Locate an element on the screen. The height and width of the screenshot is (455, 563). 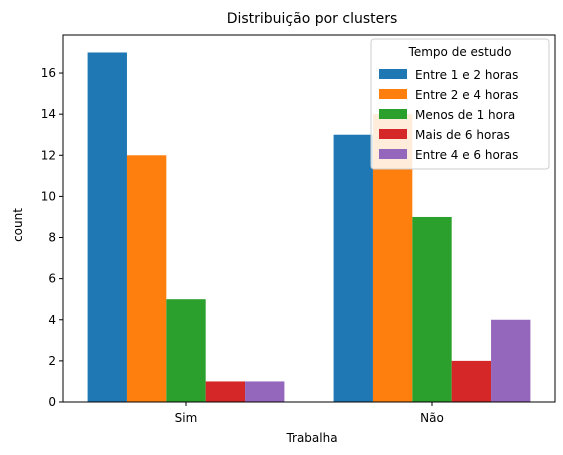
legend-box is located at coordinates (460, 104).